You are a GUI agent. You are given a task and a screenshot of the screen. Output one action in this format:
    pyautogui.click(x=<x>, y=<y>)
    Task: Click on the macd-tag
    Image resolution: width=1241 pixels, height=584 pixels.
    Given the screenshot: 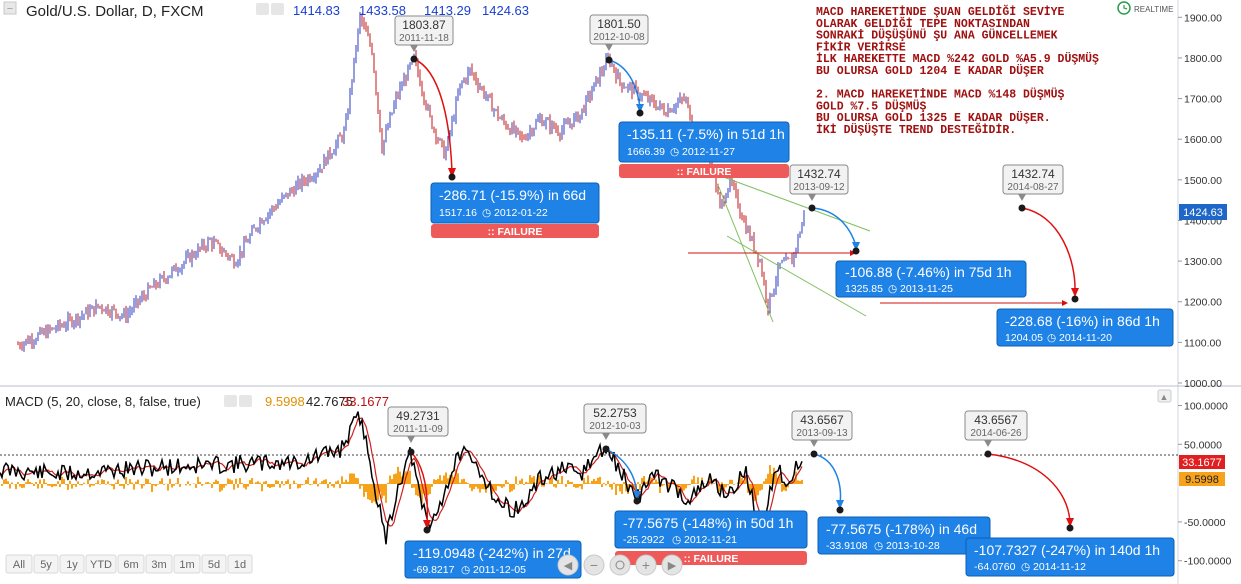 What is the action you would take?
    pyautogui.click(x=1202, y=462)
    